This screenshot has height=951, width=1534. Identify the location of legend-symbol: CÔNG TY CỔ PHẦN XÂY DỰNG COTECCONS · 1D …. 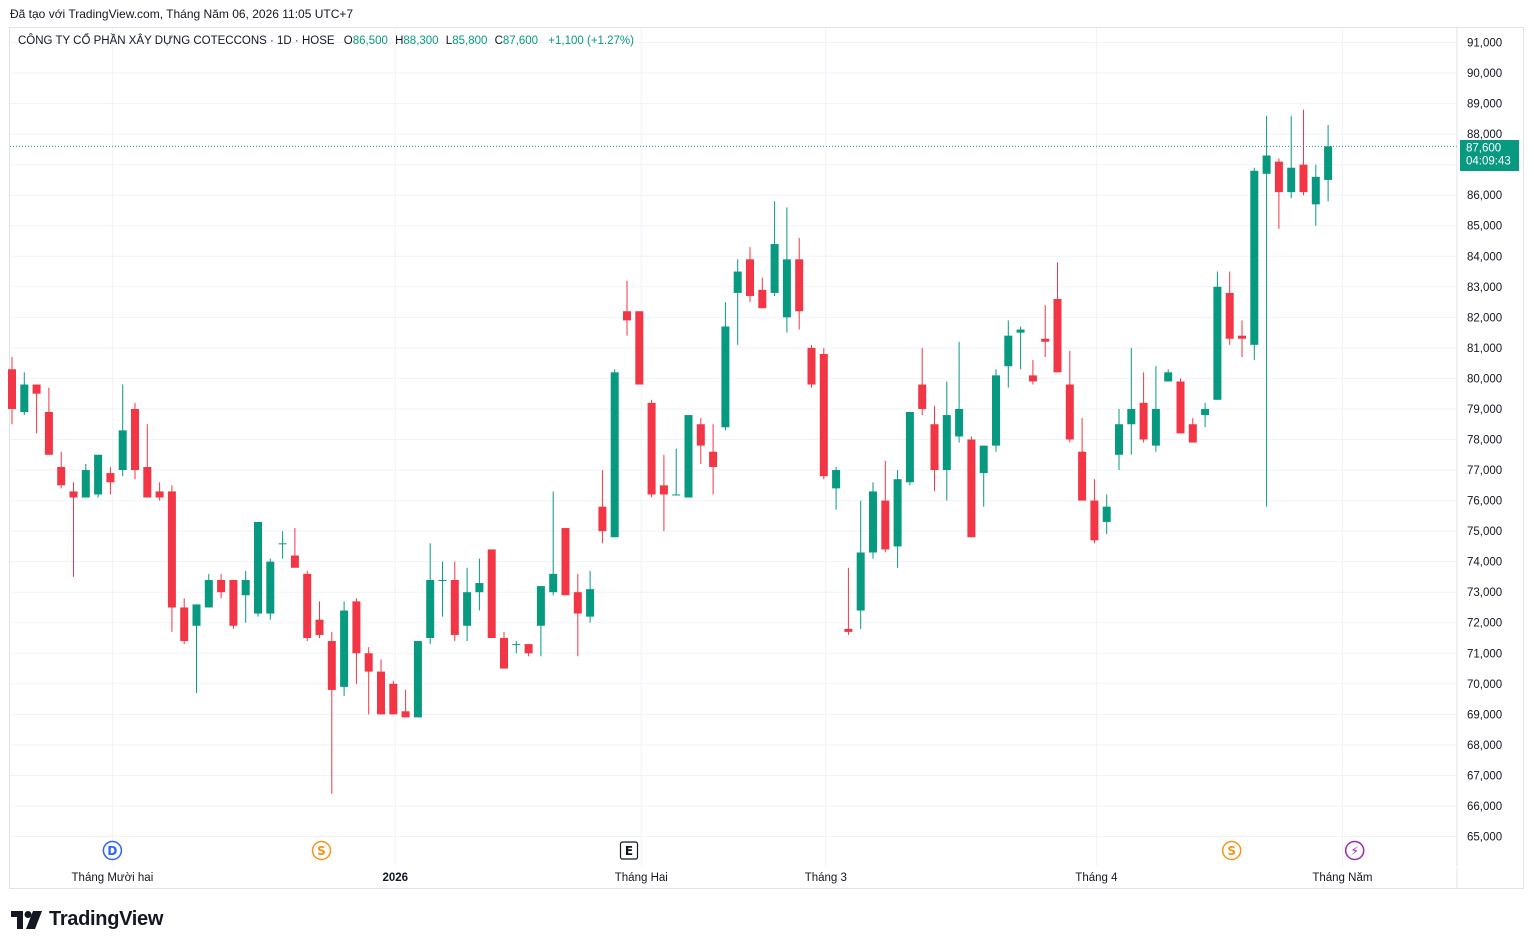
(176, 41).